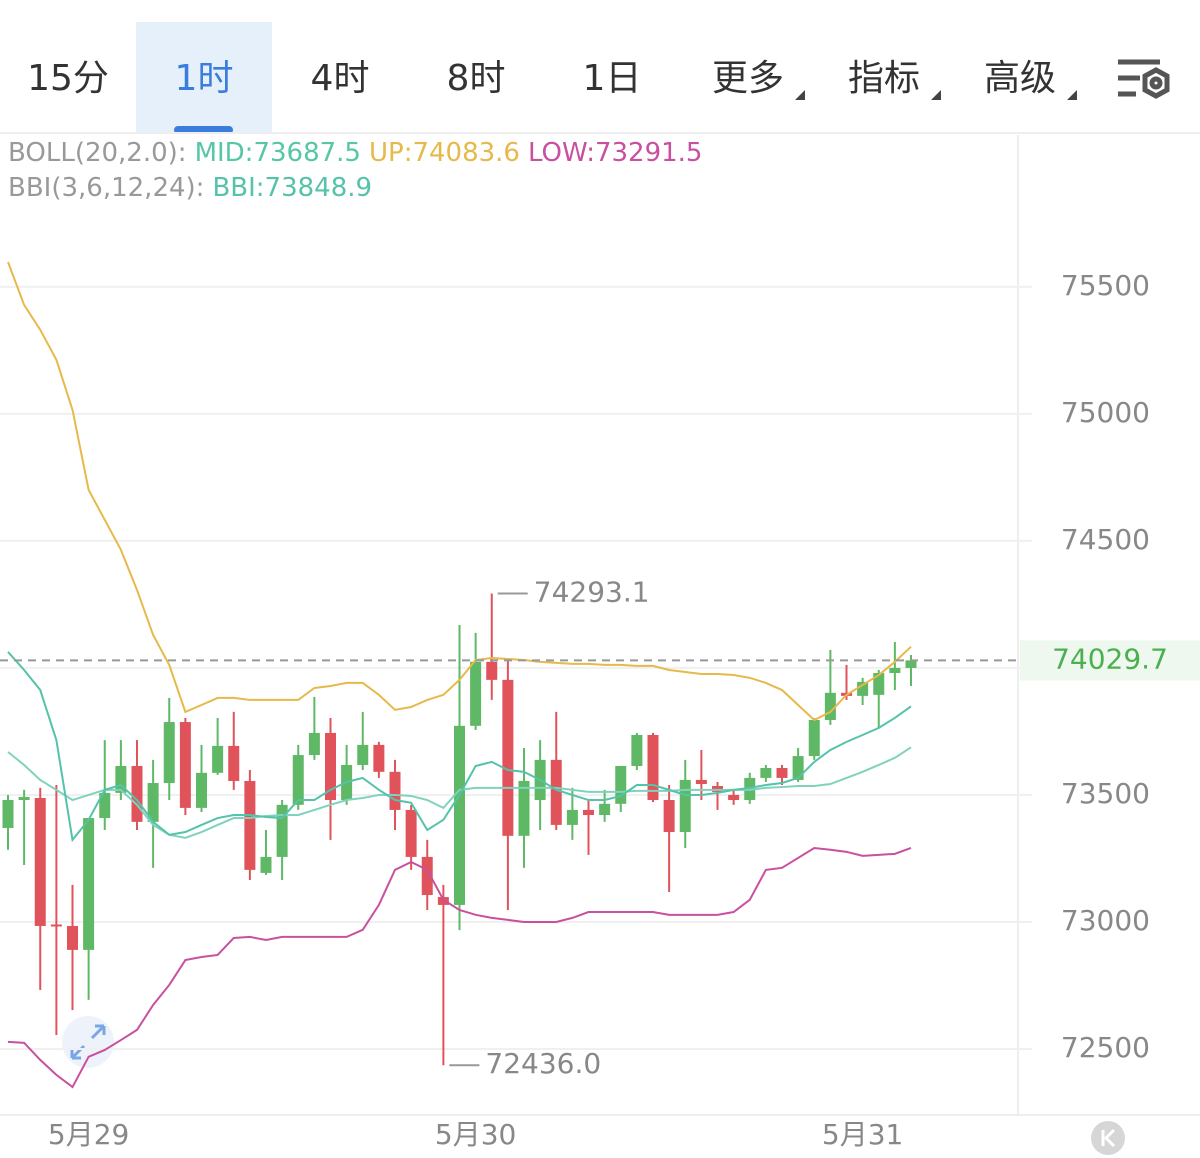  What do you see at coordinates (862, 1134) in the screenshot?
I see `x-tick-label: 5月31` at bounding box center [862, 1134].